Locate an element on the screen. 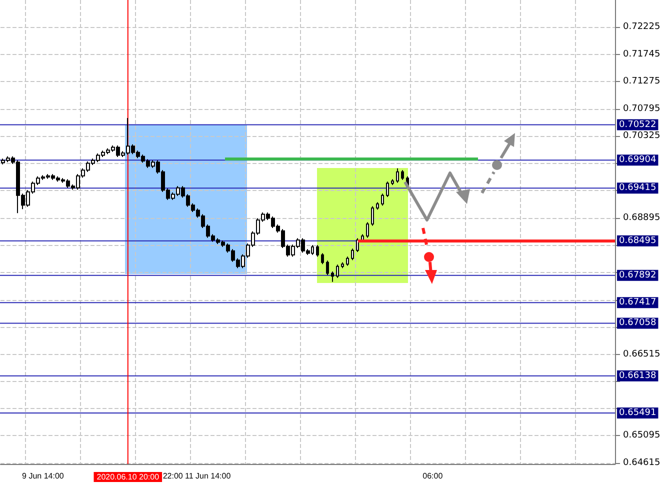 Image resolution: width=665 pixels, height=484 pixels. y-tick-label: 0.70795 is located at coordinates (641, 109).